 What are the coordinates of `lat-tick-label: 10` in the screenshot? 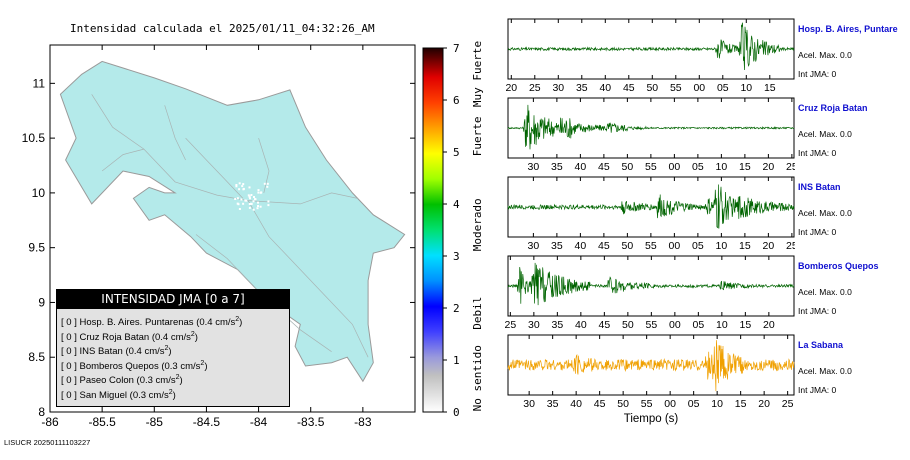 It's located at (39, 193).